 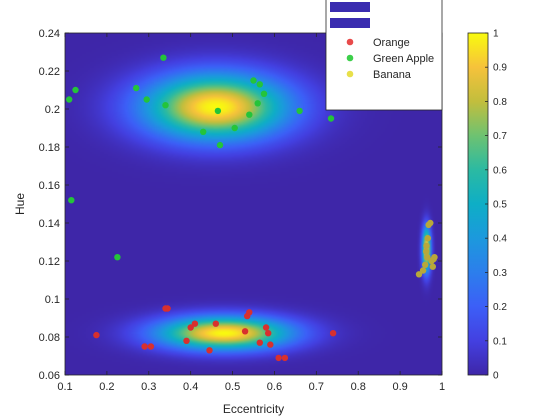 I want to click on x-tick-label: 0.1, so click(x=64, y=387).